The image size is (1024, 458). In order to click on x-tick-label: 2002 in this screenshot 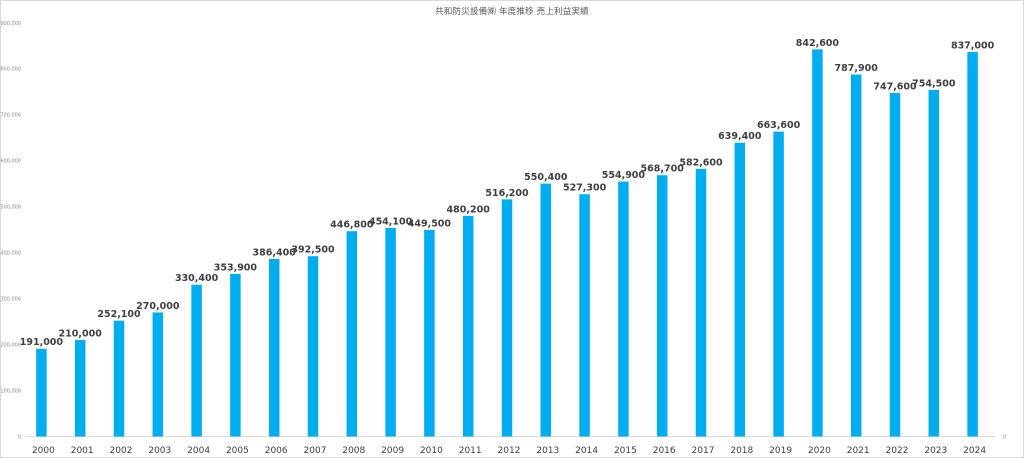, I will do `click(121, 451)`.